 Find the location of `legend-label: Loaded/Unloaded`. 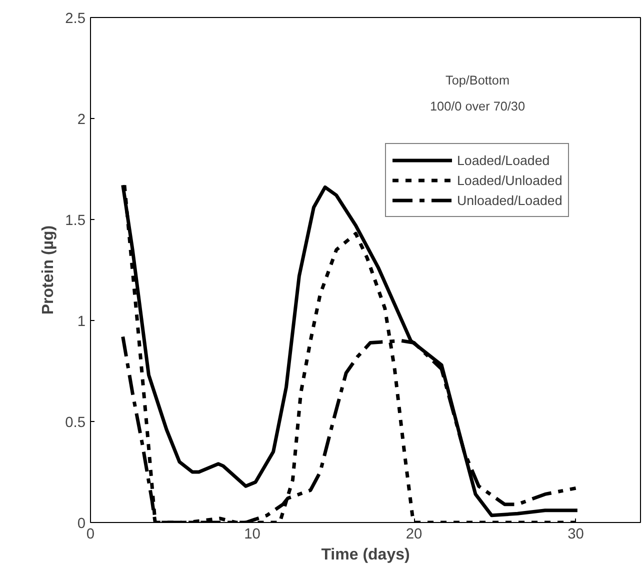

legend-label: Loaded/Unloaded is located at coordinates (509, 180).